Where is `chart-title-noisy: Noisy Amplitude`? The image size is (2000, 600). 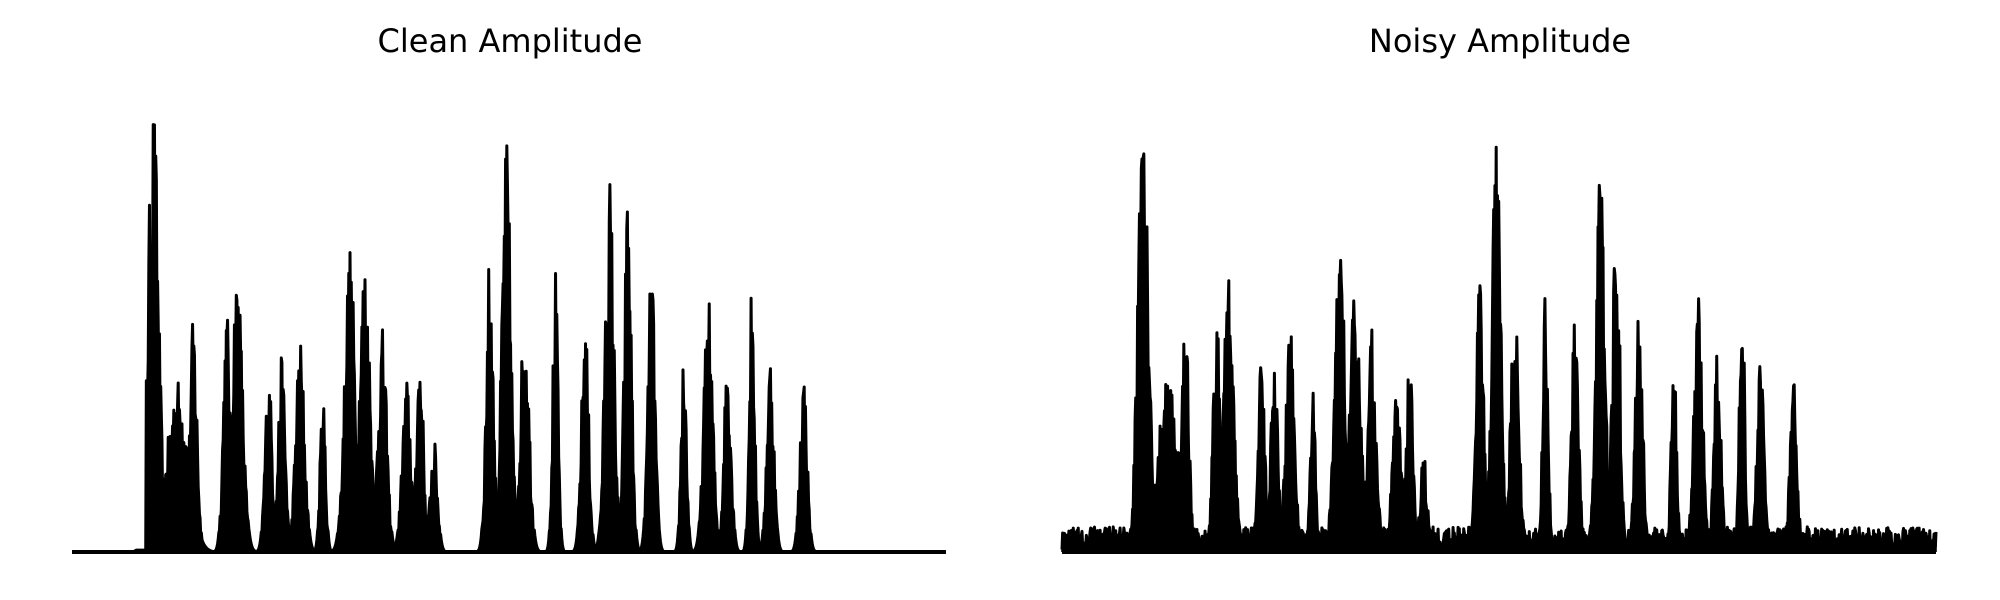
chart-title-noisy: Noisy Amplitude is located at coordinates (1500, 41).